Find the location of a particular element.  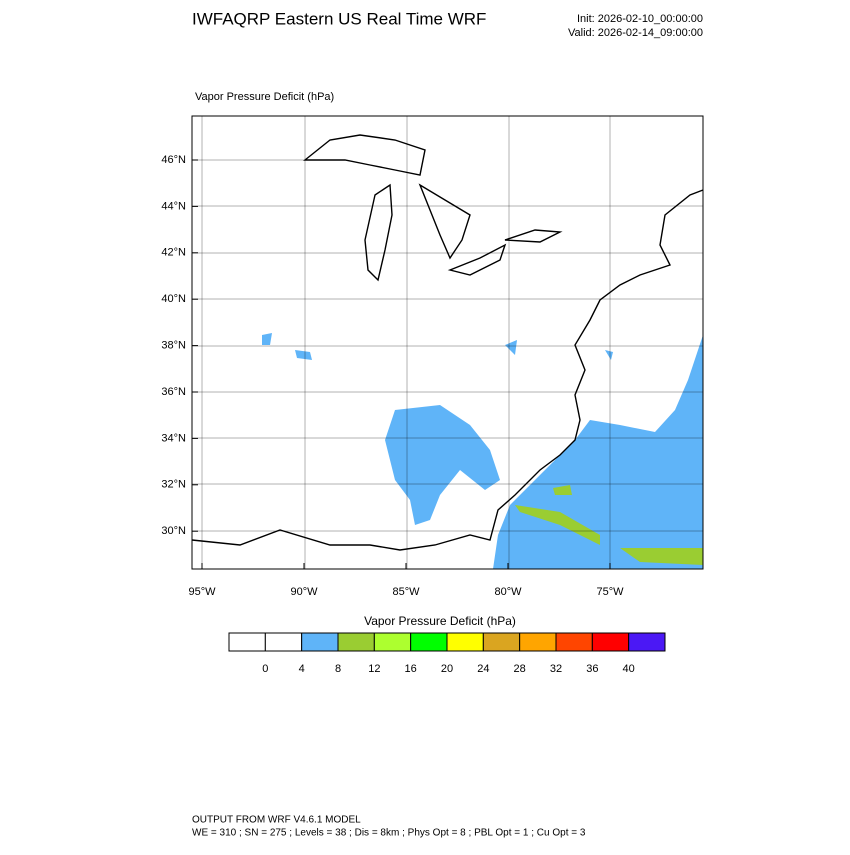

colorbar-label: 36 is located at coordinates (592, 669).